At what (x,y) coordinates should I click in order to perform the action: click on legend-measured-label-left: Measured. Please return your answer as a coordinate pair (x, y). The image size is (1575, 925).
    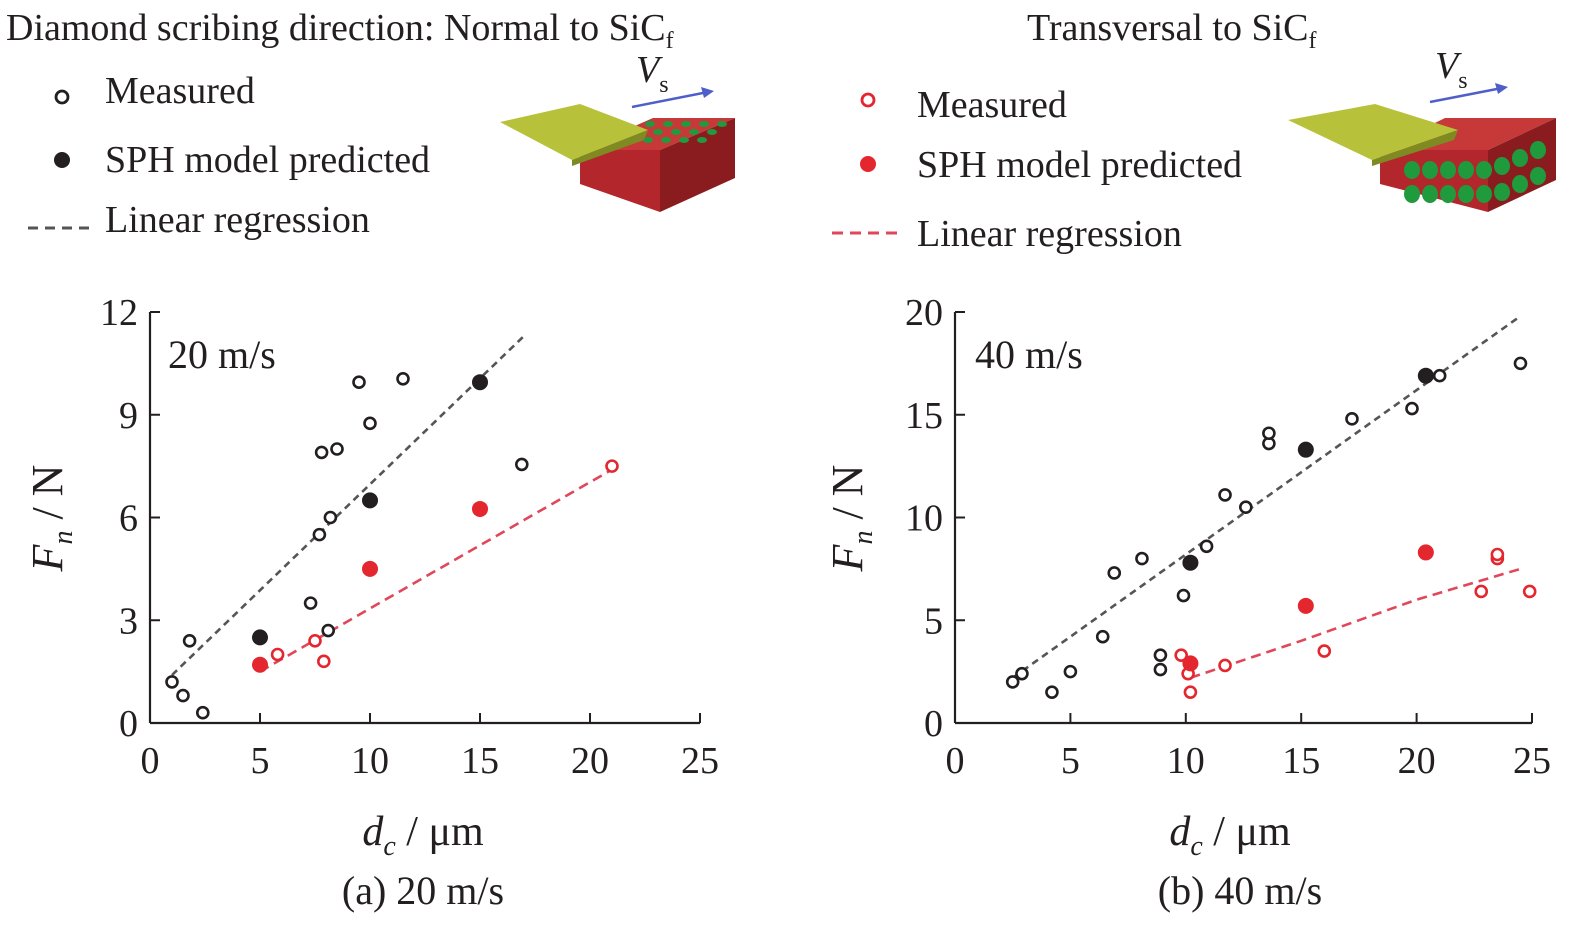
    Looking at the image, I should click on (180, 91).